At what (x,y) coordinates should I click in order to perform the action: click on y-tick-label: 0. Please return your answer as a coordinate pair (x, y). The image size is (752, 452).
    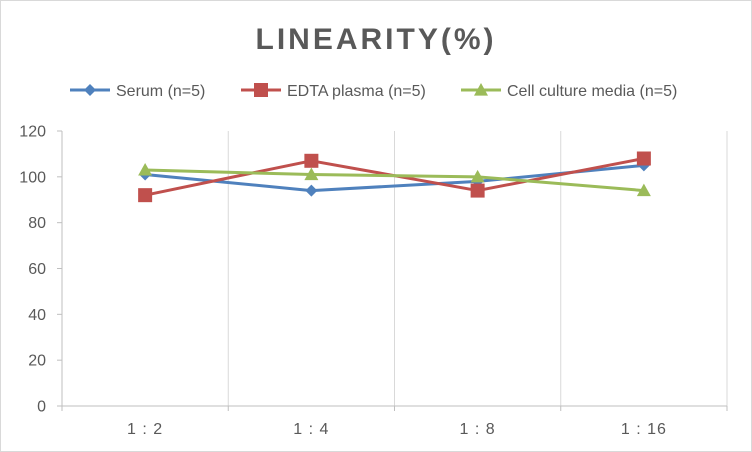
    Looking at the image, I should click on (41, 407).